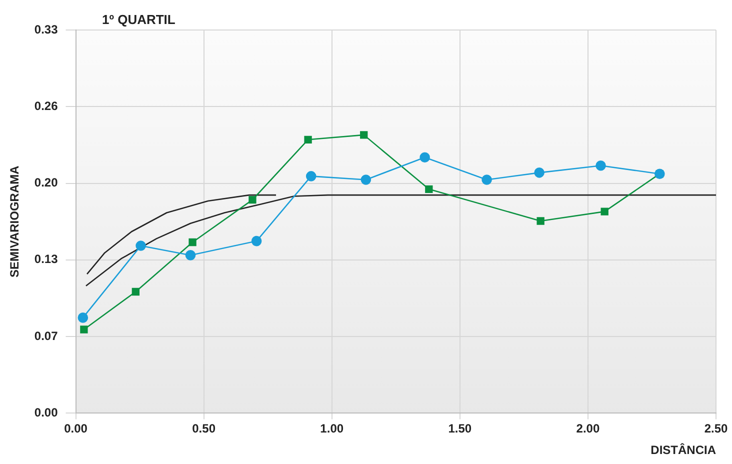 The width and height of the screenshot is (732, 464). I want to click on y-tick-label: 0.13, so click(46, 259).